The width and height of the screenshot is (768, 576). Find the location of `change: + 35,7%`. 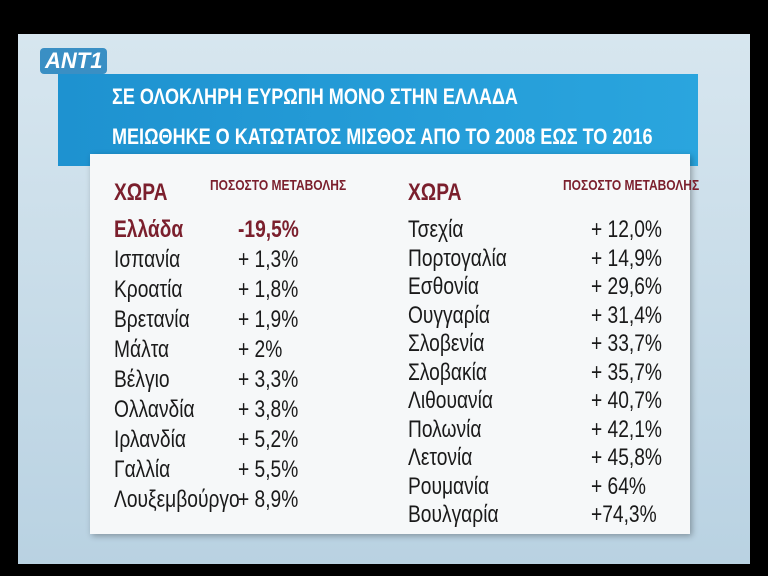

change: + 35,7% is located at coordinates (626, 372).